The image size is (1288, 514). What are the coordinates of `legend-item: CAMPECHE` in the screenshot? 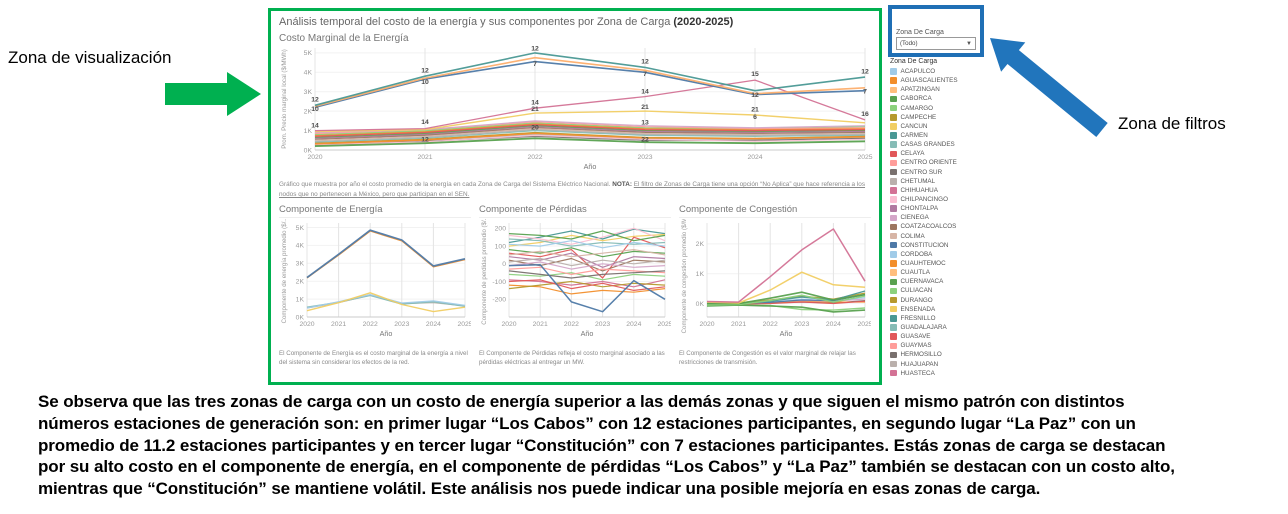 It's located at (940, 117).